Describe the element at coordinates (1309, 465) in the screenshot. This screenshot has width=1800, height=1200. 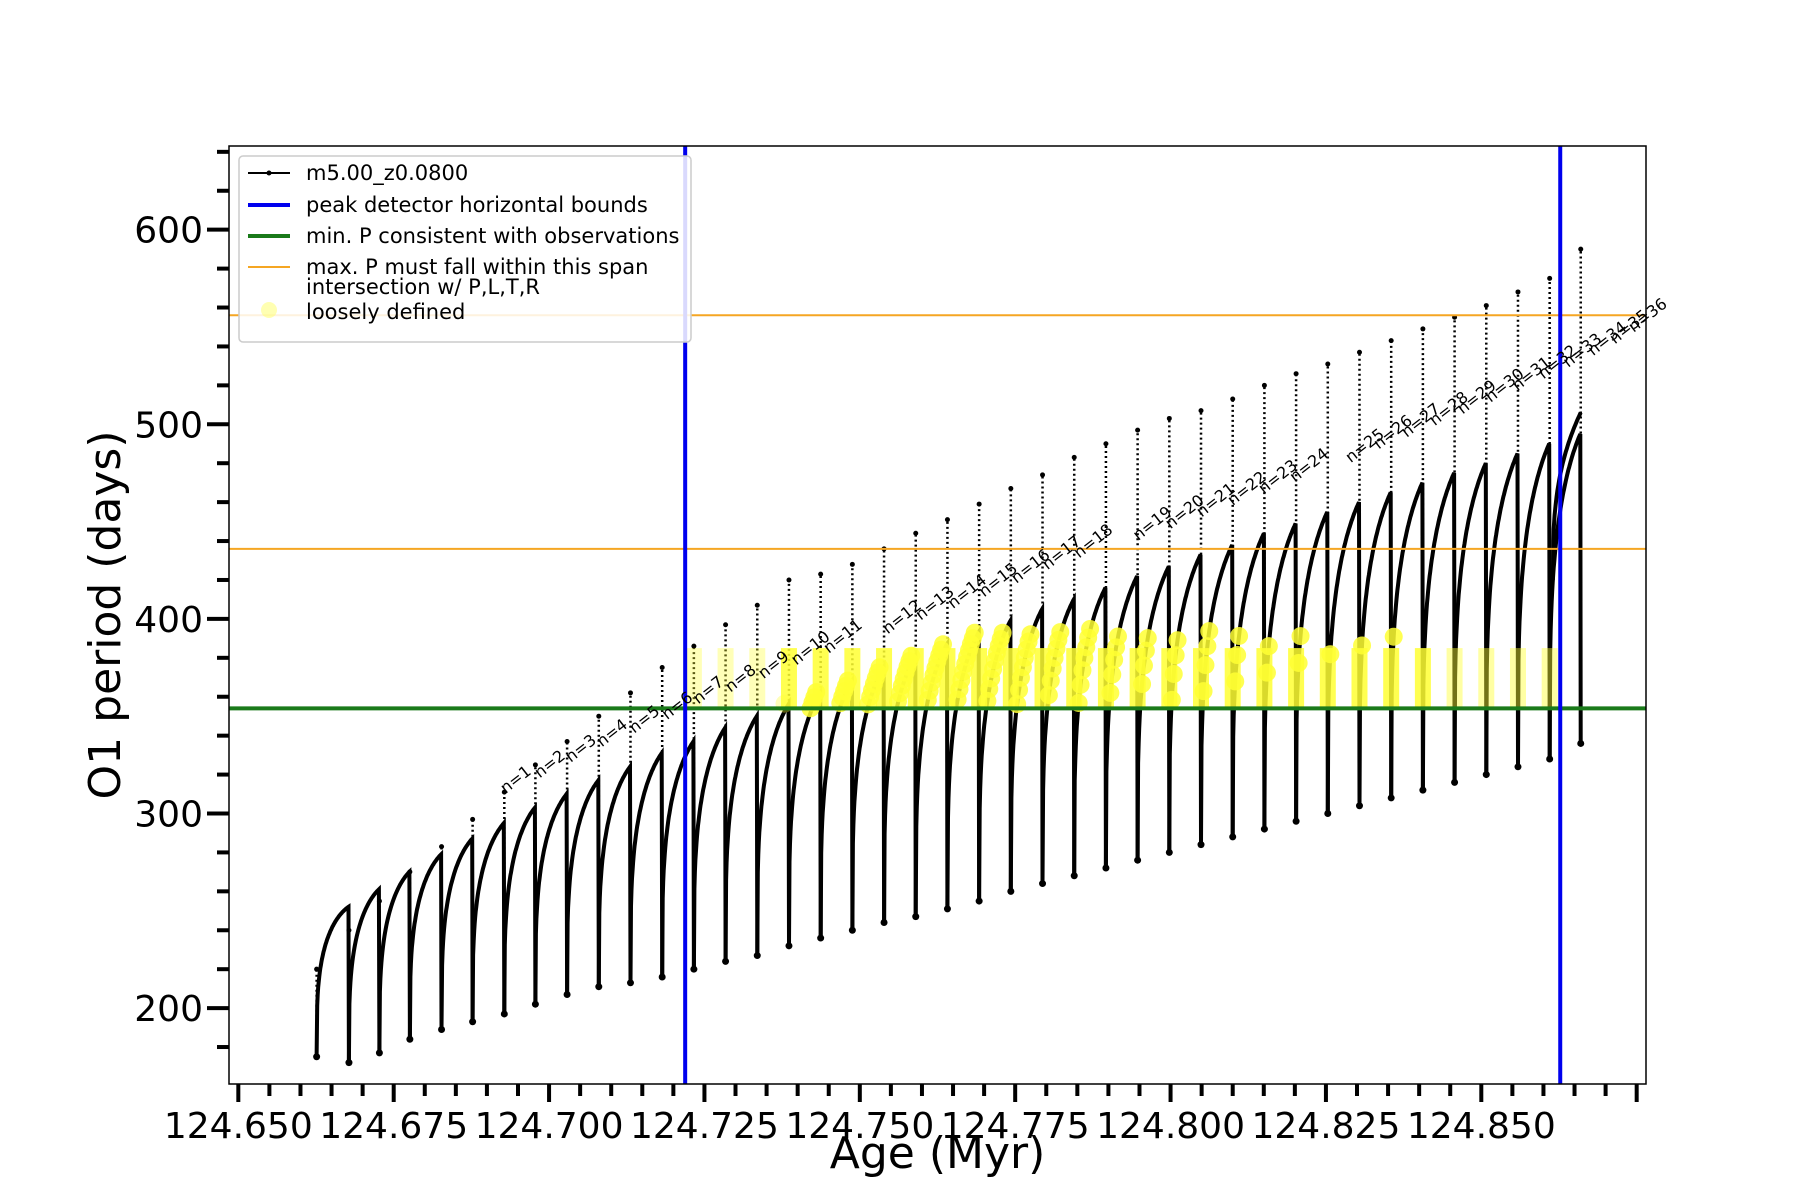
I see `pulse-label-n=24: n=24` at that location.